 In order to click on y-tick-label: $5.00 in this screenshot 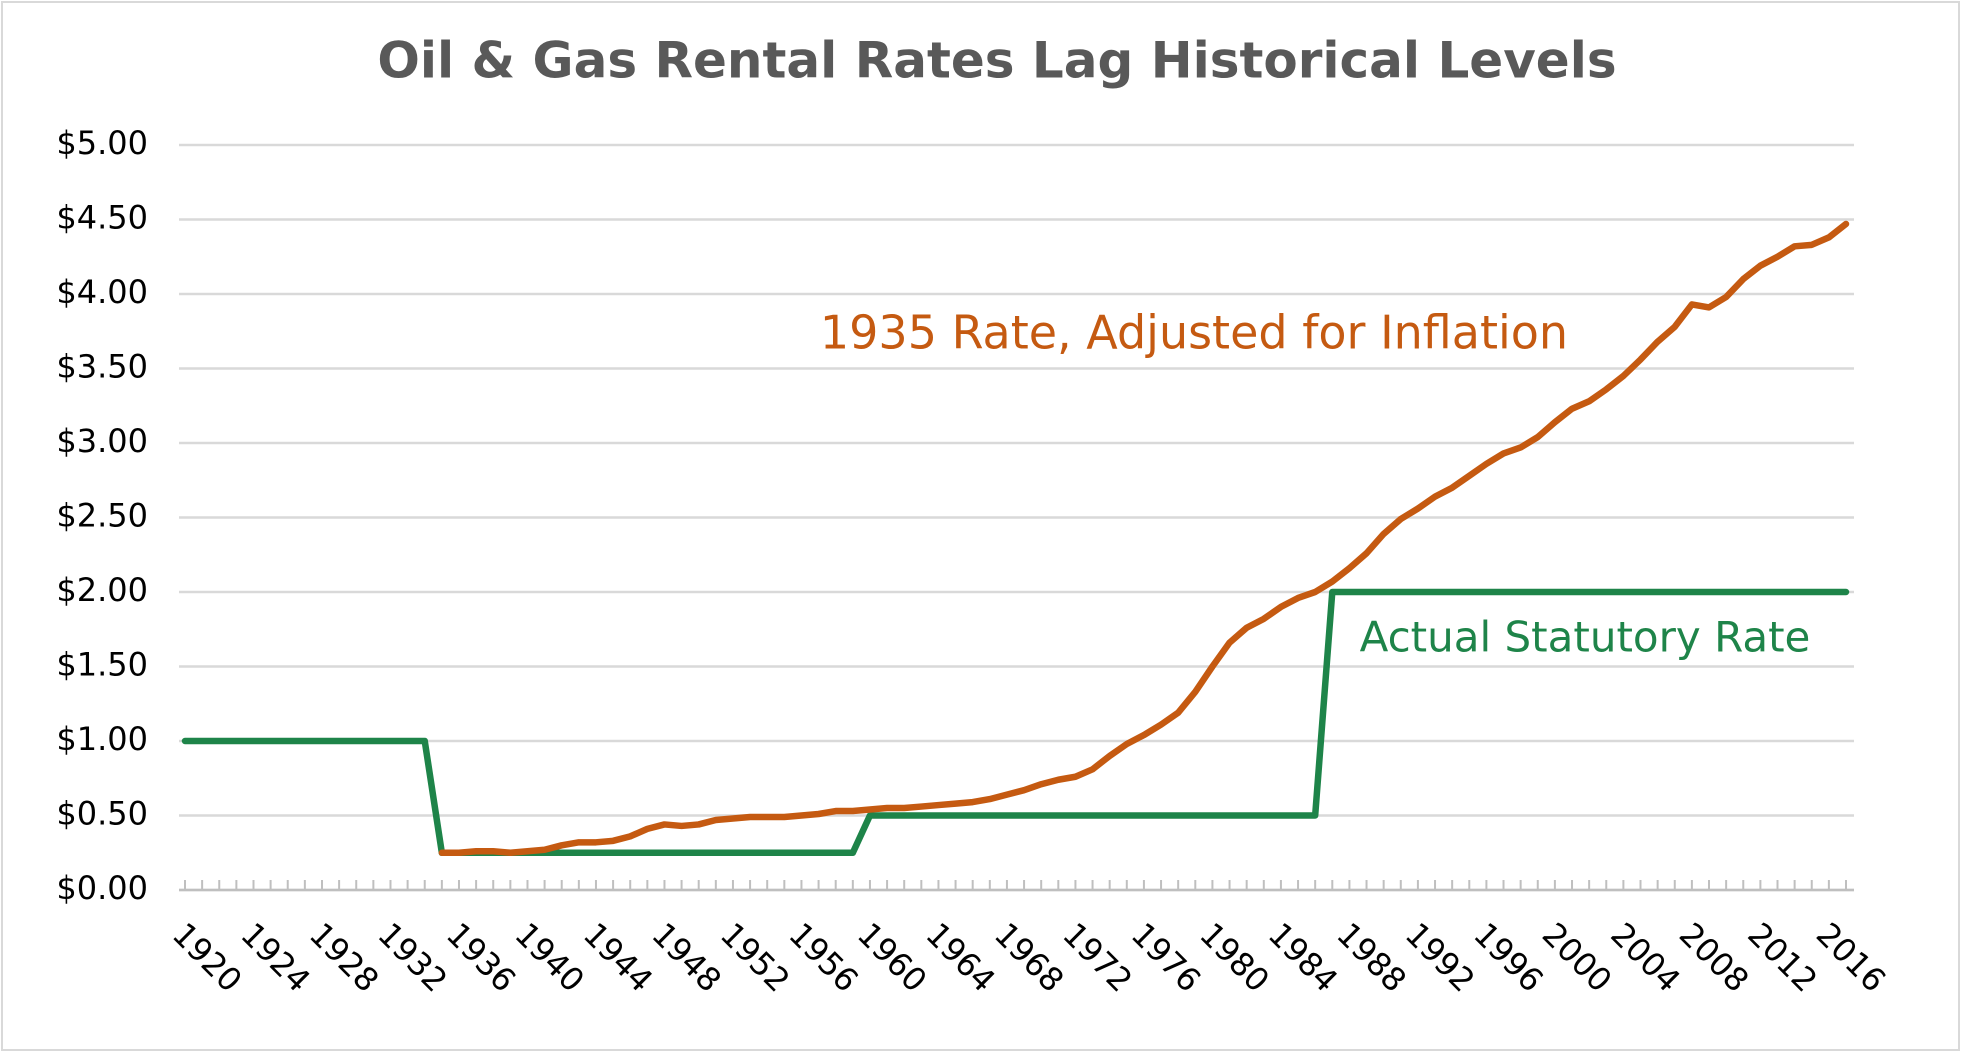, I will do `click(102, 143)`.